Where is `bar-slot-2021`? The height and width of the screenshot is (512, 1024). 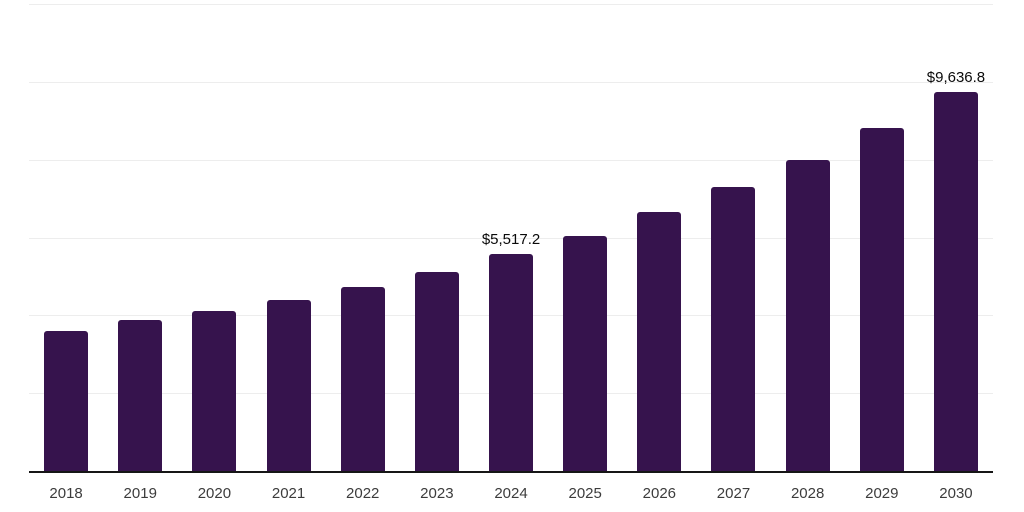
bar-slot-2021 is located at coordinates (288, 237).